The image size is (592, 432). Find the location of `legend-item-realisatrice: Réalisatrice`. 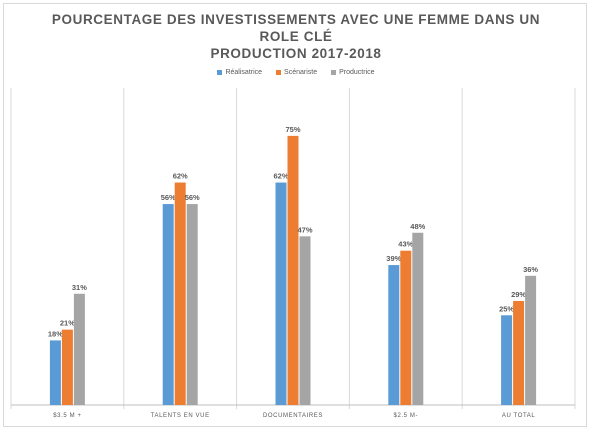

legend-item-realisatrice: Réalisatrice is located at coordinates (239, 72).